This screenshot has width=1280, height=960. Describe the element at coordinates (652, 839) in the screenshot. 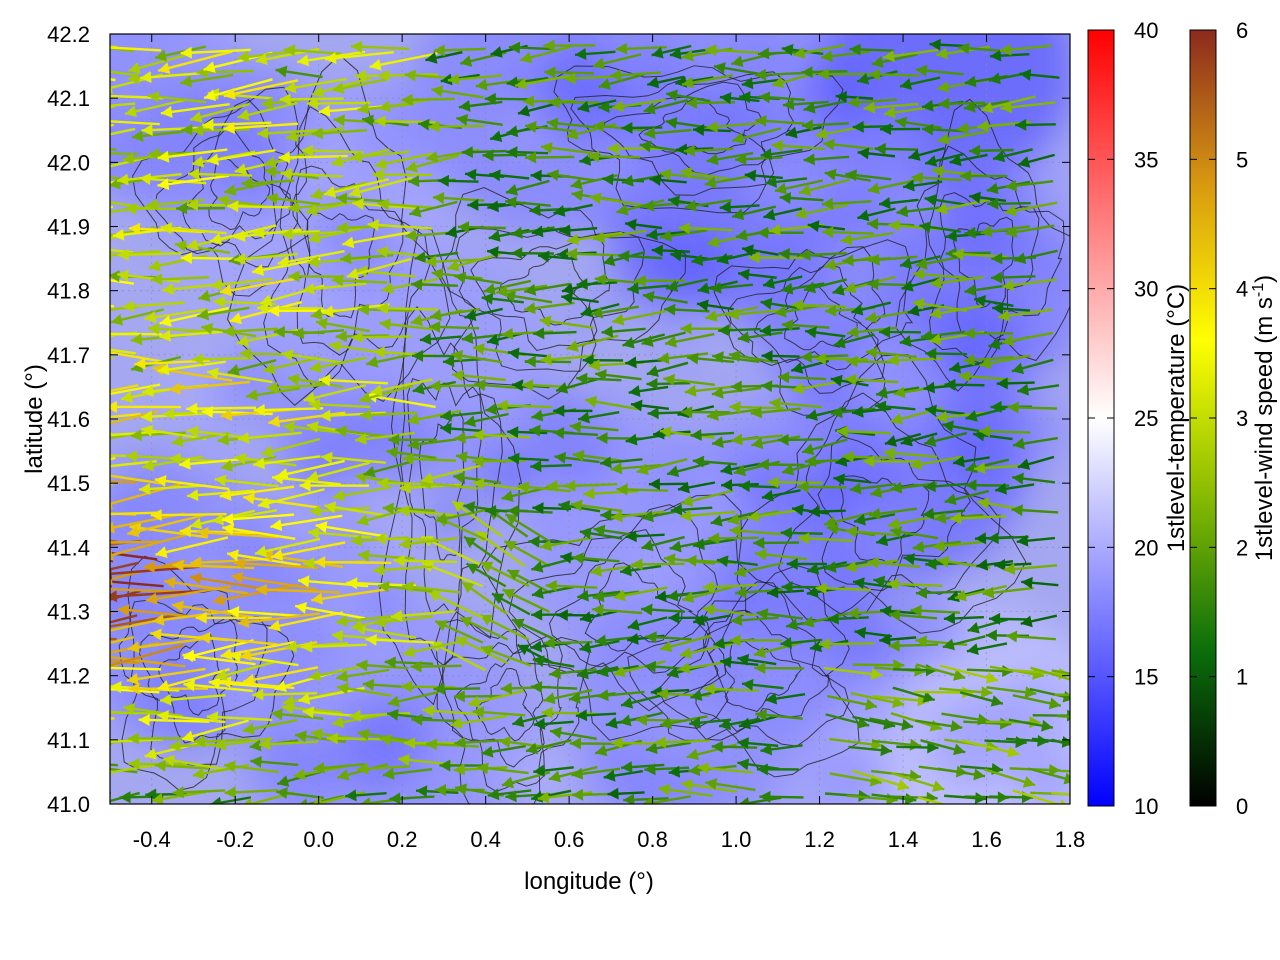

I see `x-tick-label: 0.8` at that location.